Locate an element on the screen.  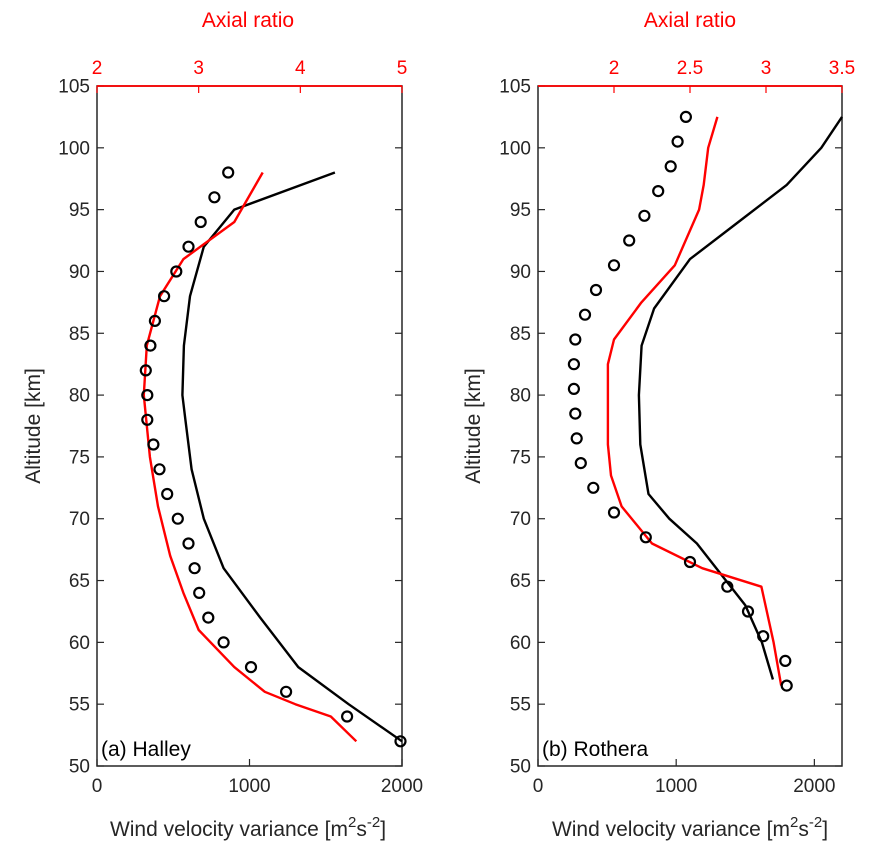
y-tick-label: 70 is located at coordinates (79, 519).